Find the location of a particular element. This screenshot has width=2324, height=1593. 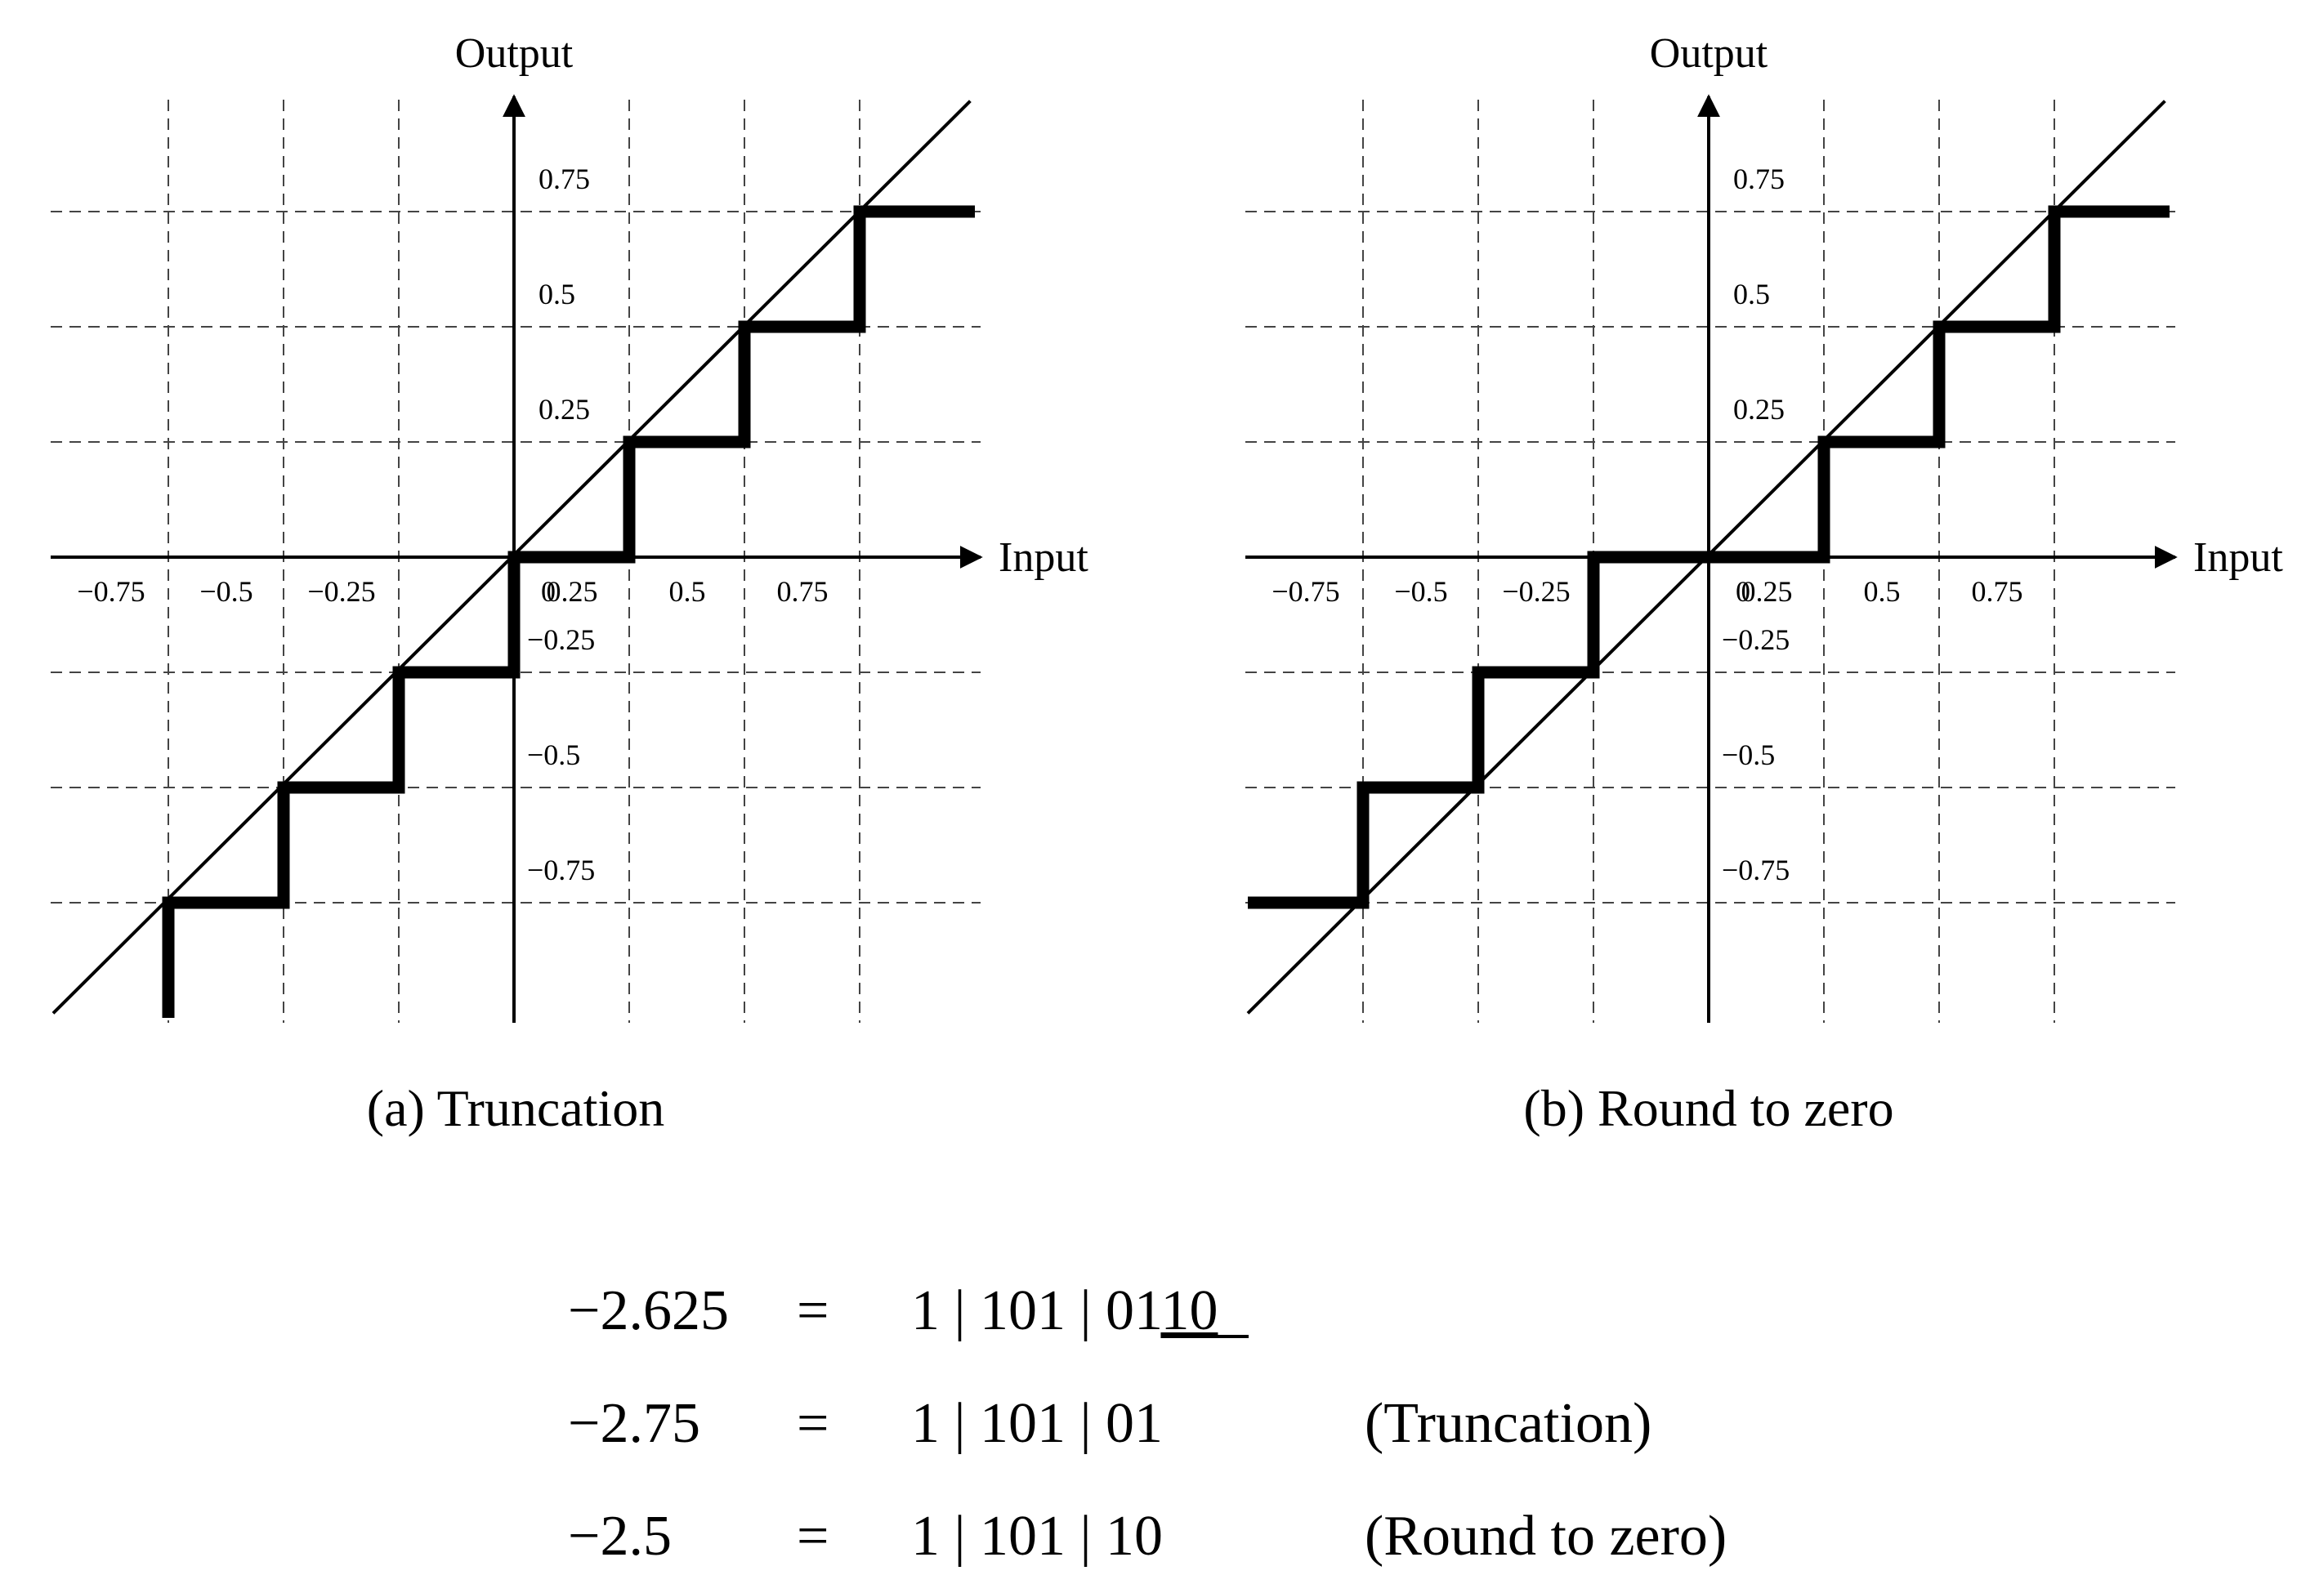

equation-1-lhs: −2.625 is located at coordinates (648, 1310).